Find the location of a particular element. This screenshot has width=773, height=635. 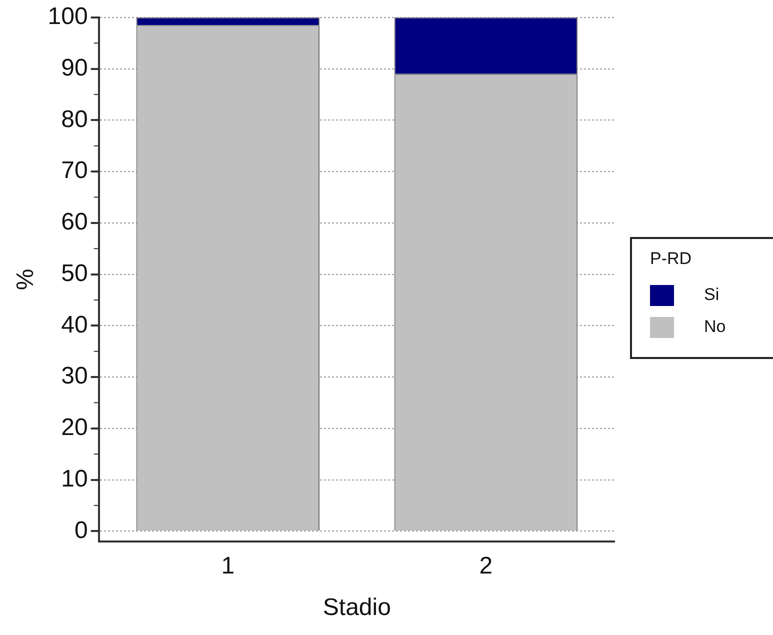

legend-label: Si is located at coordinates (712, 295).